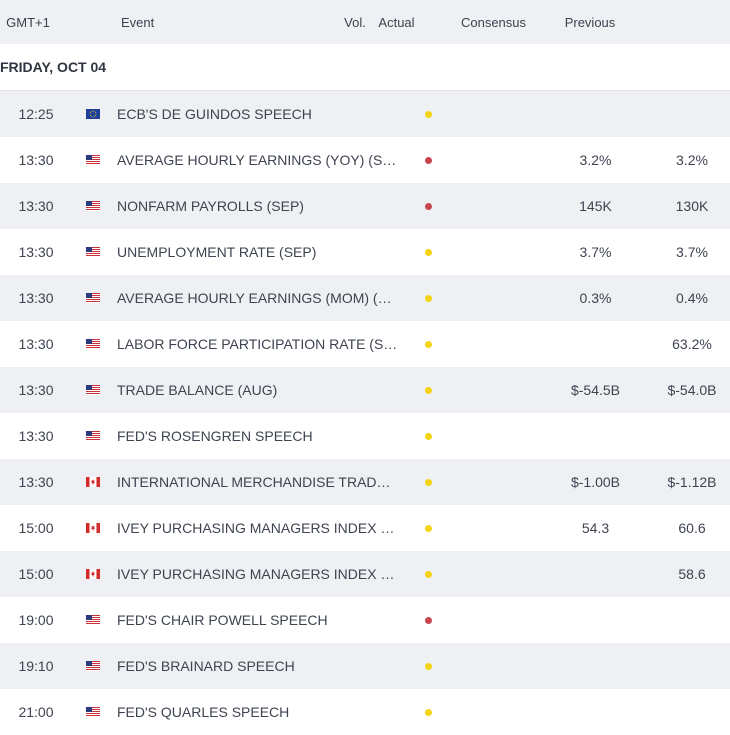  I want to click on event-consensus: $-54.5B, so click(595, 390).